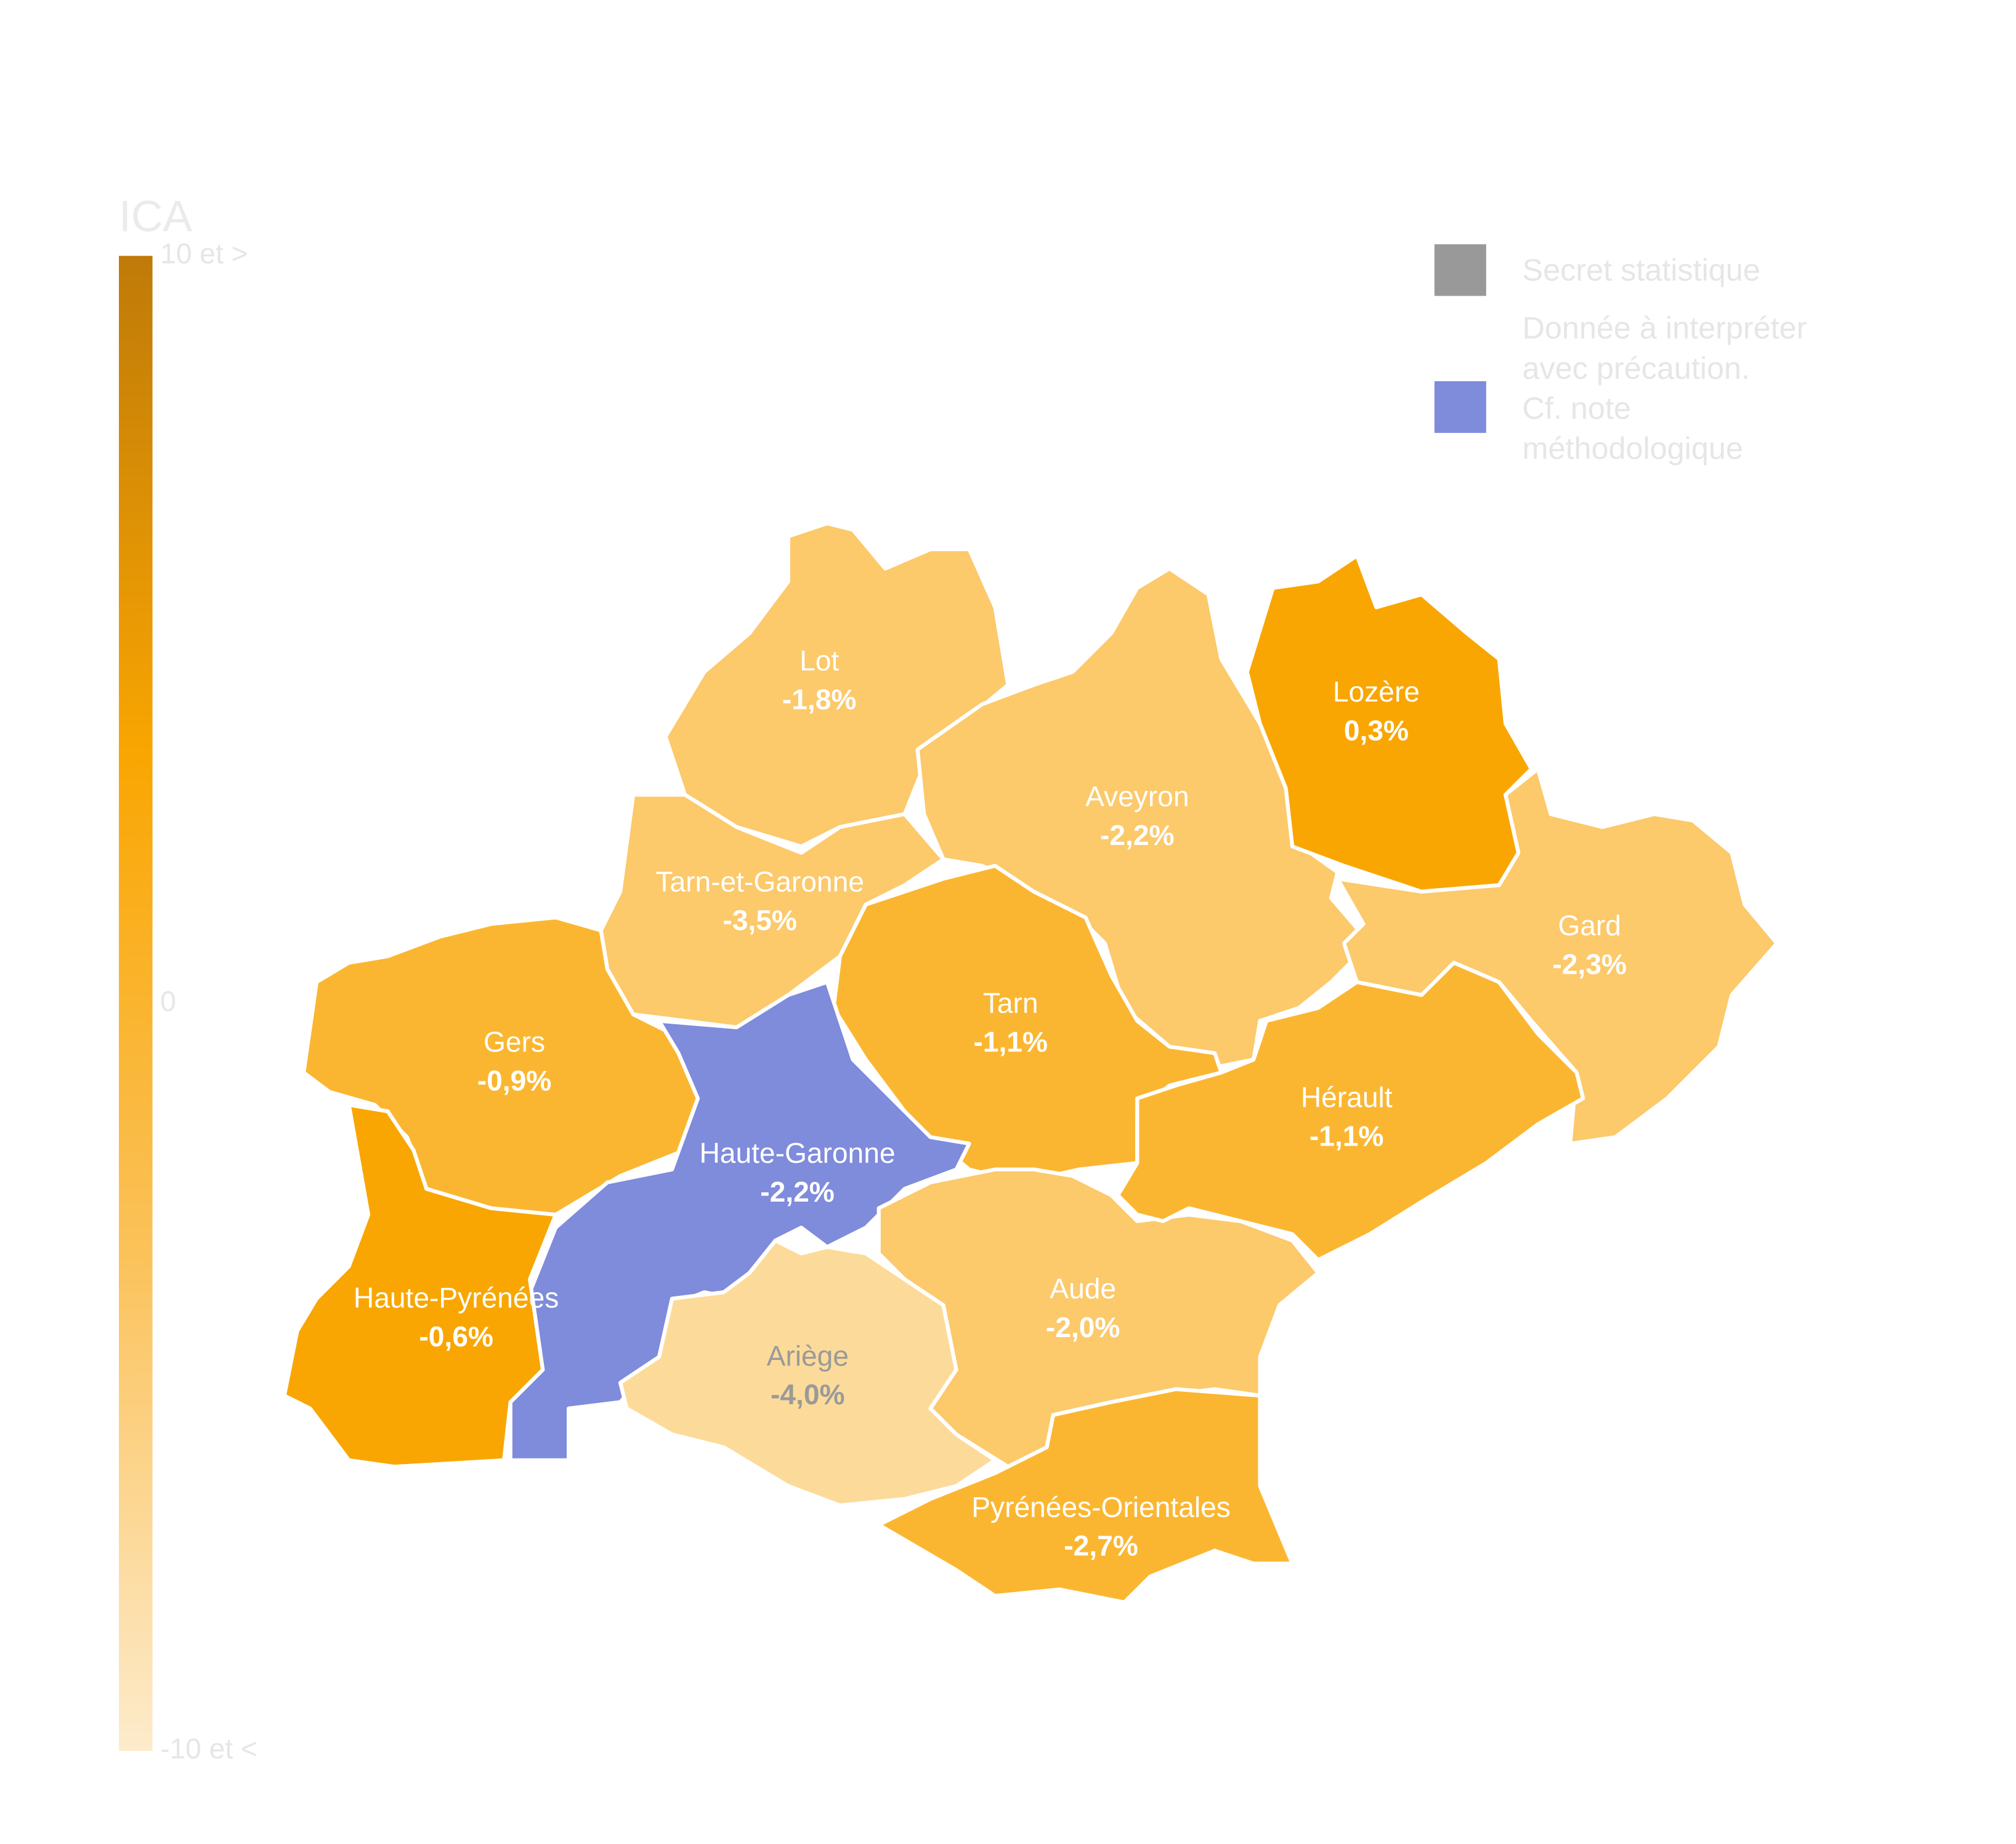  Describe the element at coordinates (1083, 1327) in the screenshot. I see `region-value: -2,0%` at that location.